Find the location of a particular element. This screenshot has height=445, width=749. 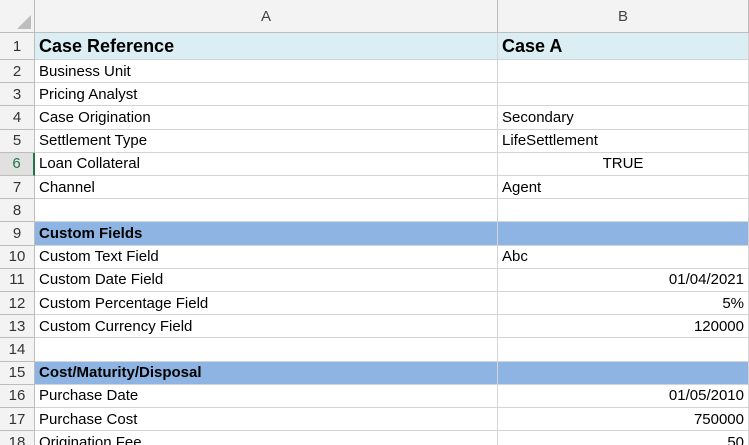

cell: LifeSettlement is located at coordinates (623, 141).